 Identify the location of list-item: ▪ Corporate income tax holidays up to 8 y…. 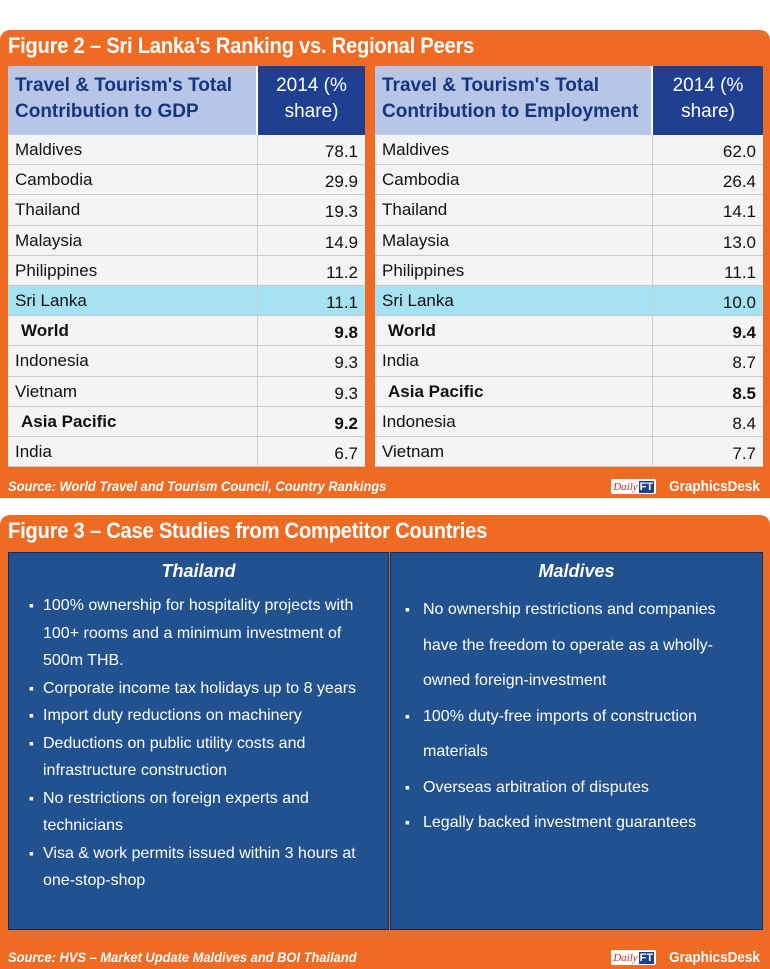
(203, 689).